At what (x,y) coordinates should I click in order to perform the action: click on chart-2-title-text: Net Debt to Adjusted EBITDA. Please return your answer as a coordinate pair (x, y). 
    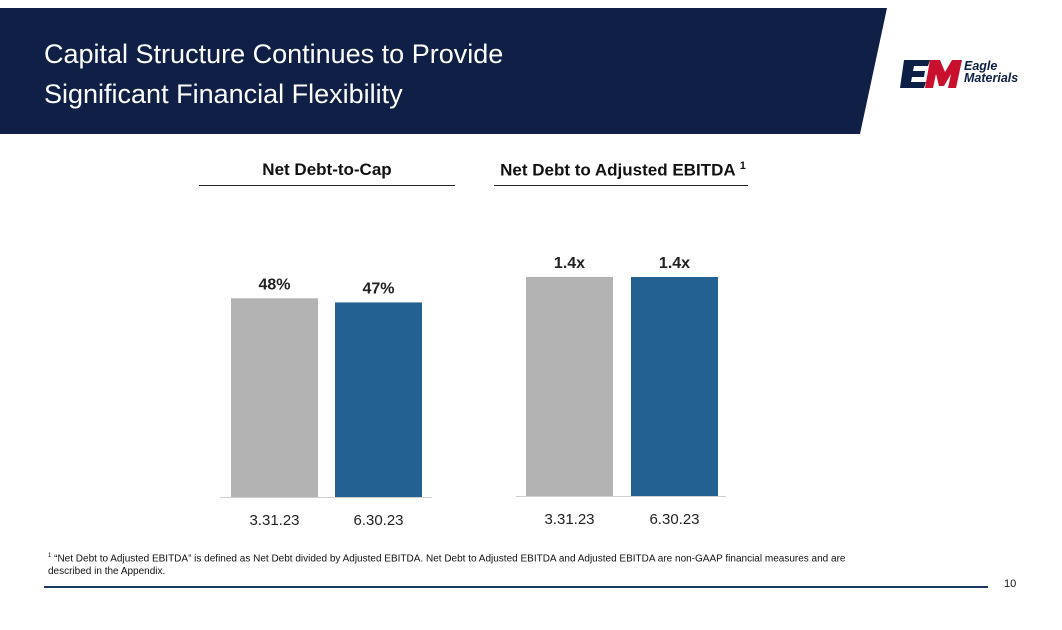
    Looking at the image, I should click on (617, 170).